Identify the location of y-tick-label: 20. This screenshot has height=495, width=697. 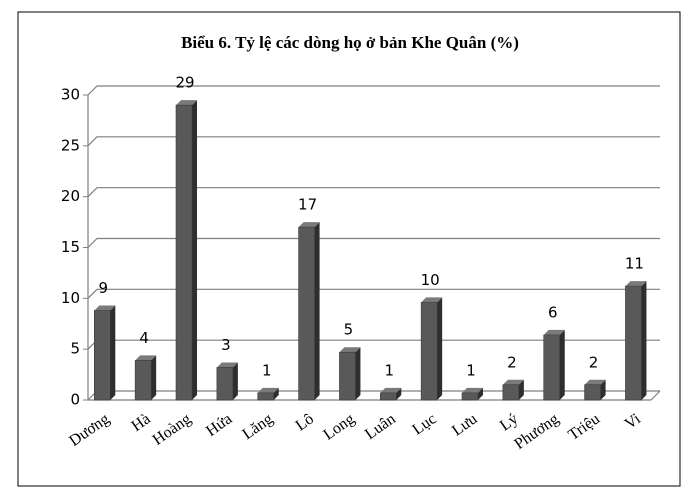
(70, 196).